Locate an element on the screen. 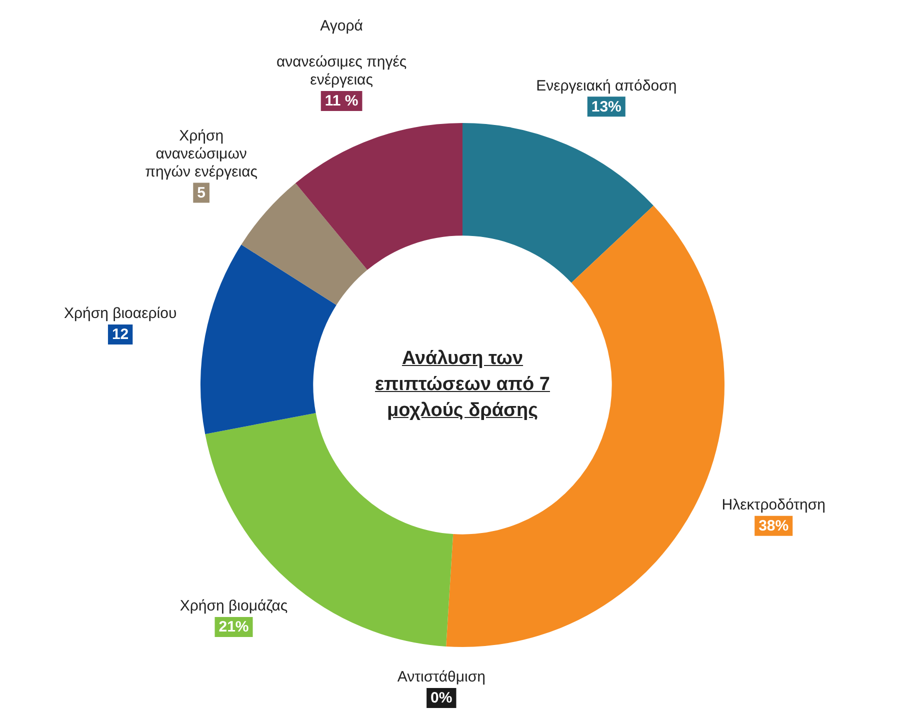 The height and width of the screenshot is (715, 905). slice-label: Χρήση βιοαερίου is located at coordinates (120, 313).